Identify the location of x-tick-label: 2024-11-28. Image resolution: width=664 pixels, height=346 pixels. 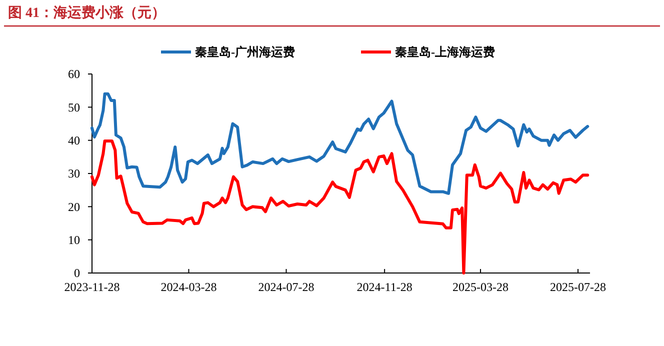
(384, 287).